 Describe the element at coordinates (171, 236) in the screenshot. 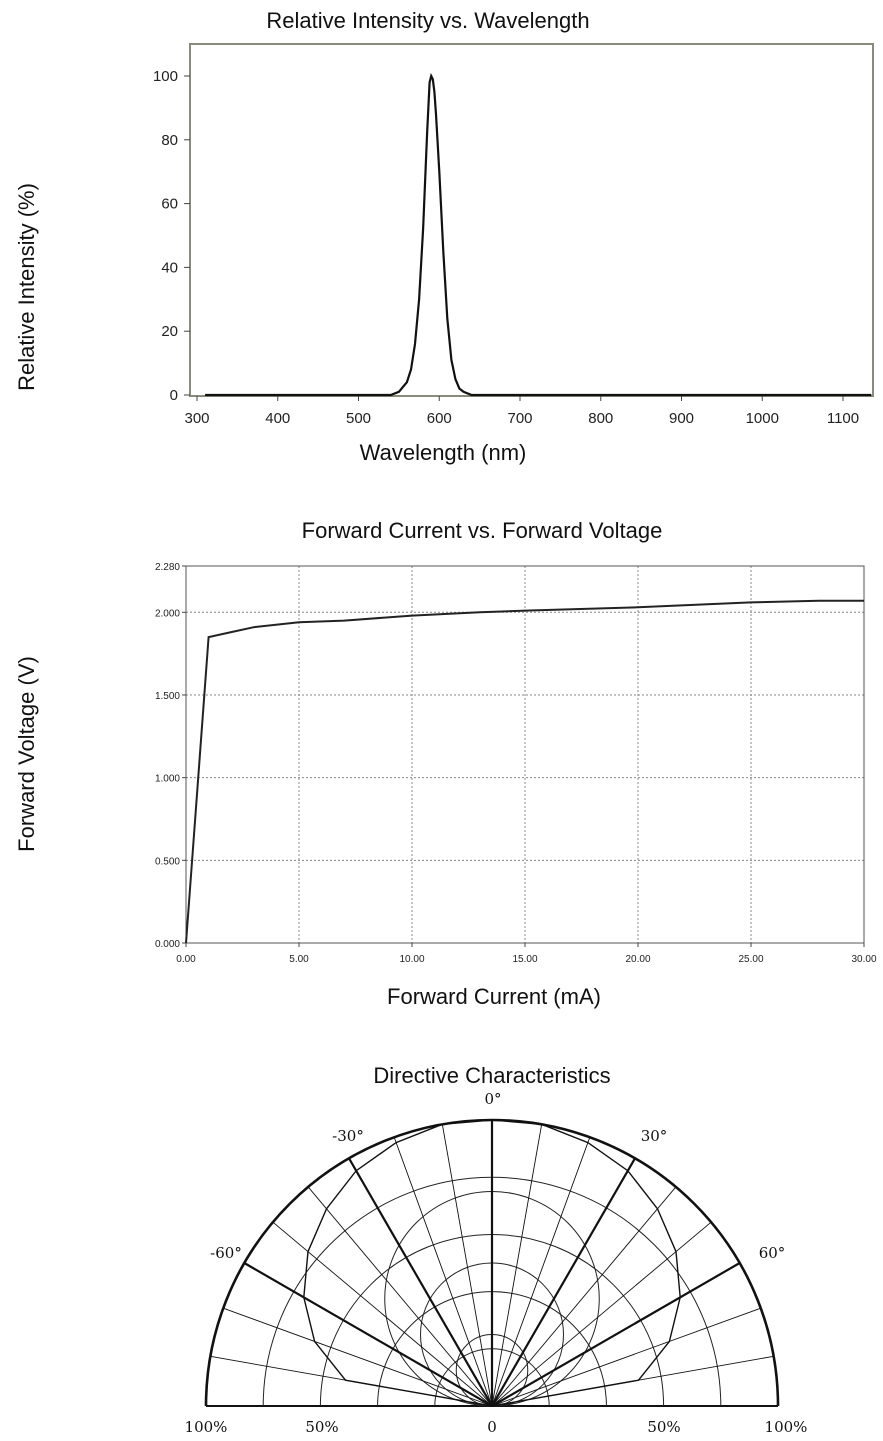

I see `chart1-y-ticks: 0 20 40 60 80 100` at that location.